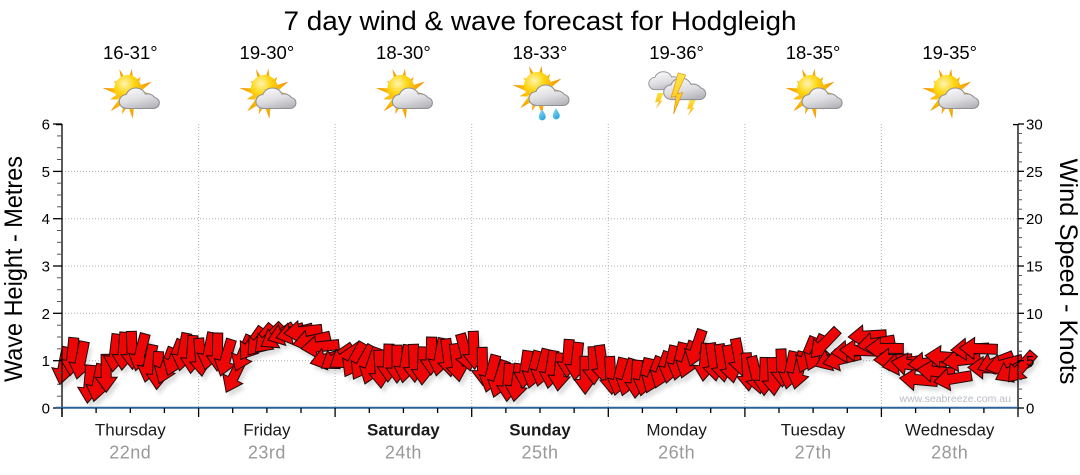 This screenshot has width=1080, height=475. Describe the element at coordinates (1034, 172) in the screenshot. I see `svg-text: 25` at that location.